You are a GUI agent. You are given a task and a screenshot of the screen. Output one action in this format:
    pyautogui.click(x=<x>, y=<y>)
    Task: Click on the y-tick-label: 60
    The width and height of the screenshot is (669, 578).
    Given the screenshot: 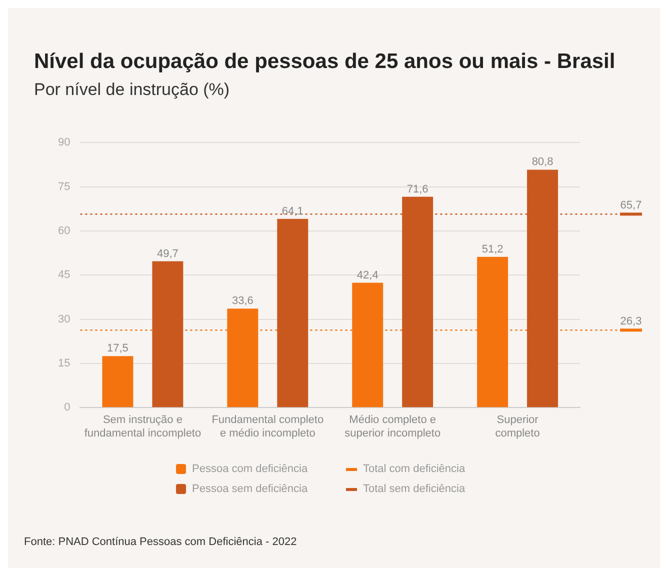 What is the action you would take?
    pyautogui.click(x=64, y=230)
    